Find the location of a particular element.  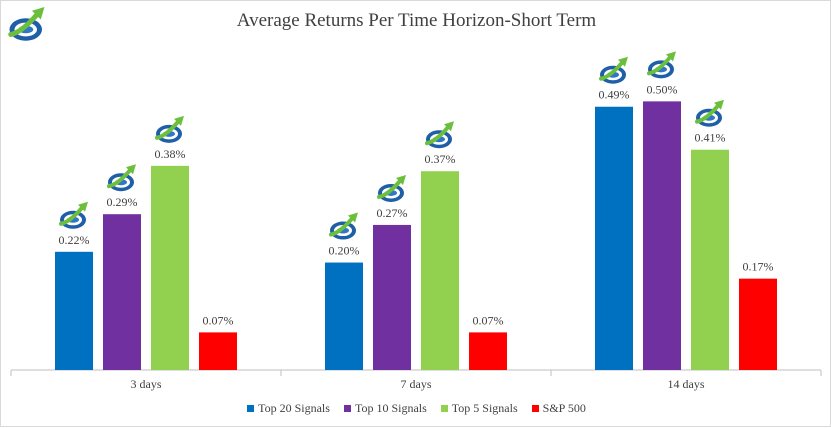

legend-item-top-10: Top 10 Signals is located at coordinates (385, 408).